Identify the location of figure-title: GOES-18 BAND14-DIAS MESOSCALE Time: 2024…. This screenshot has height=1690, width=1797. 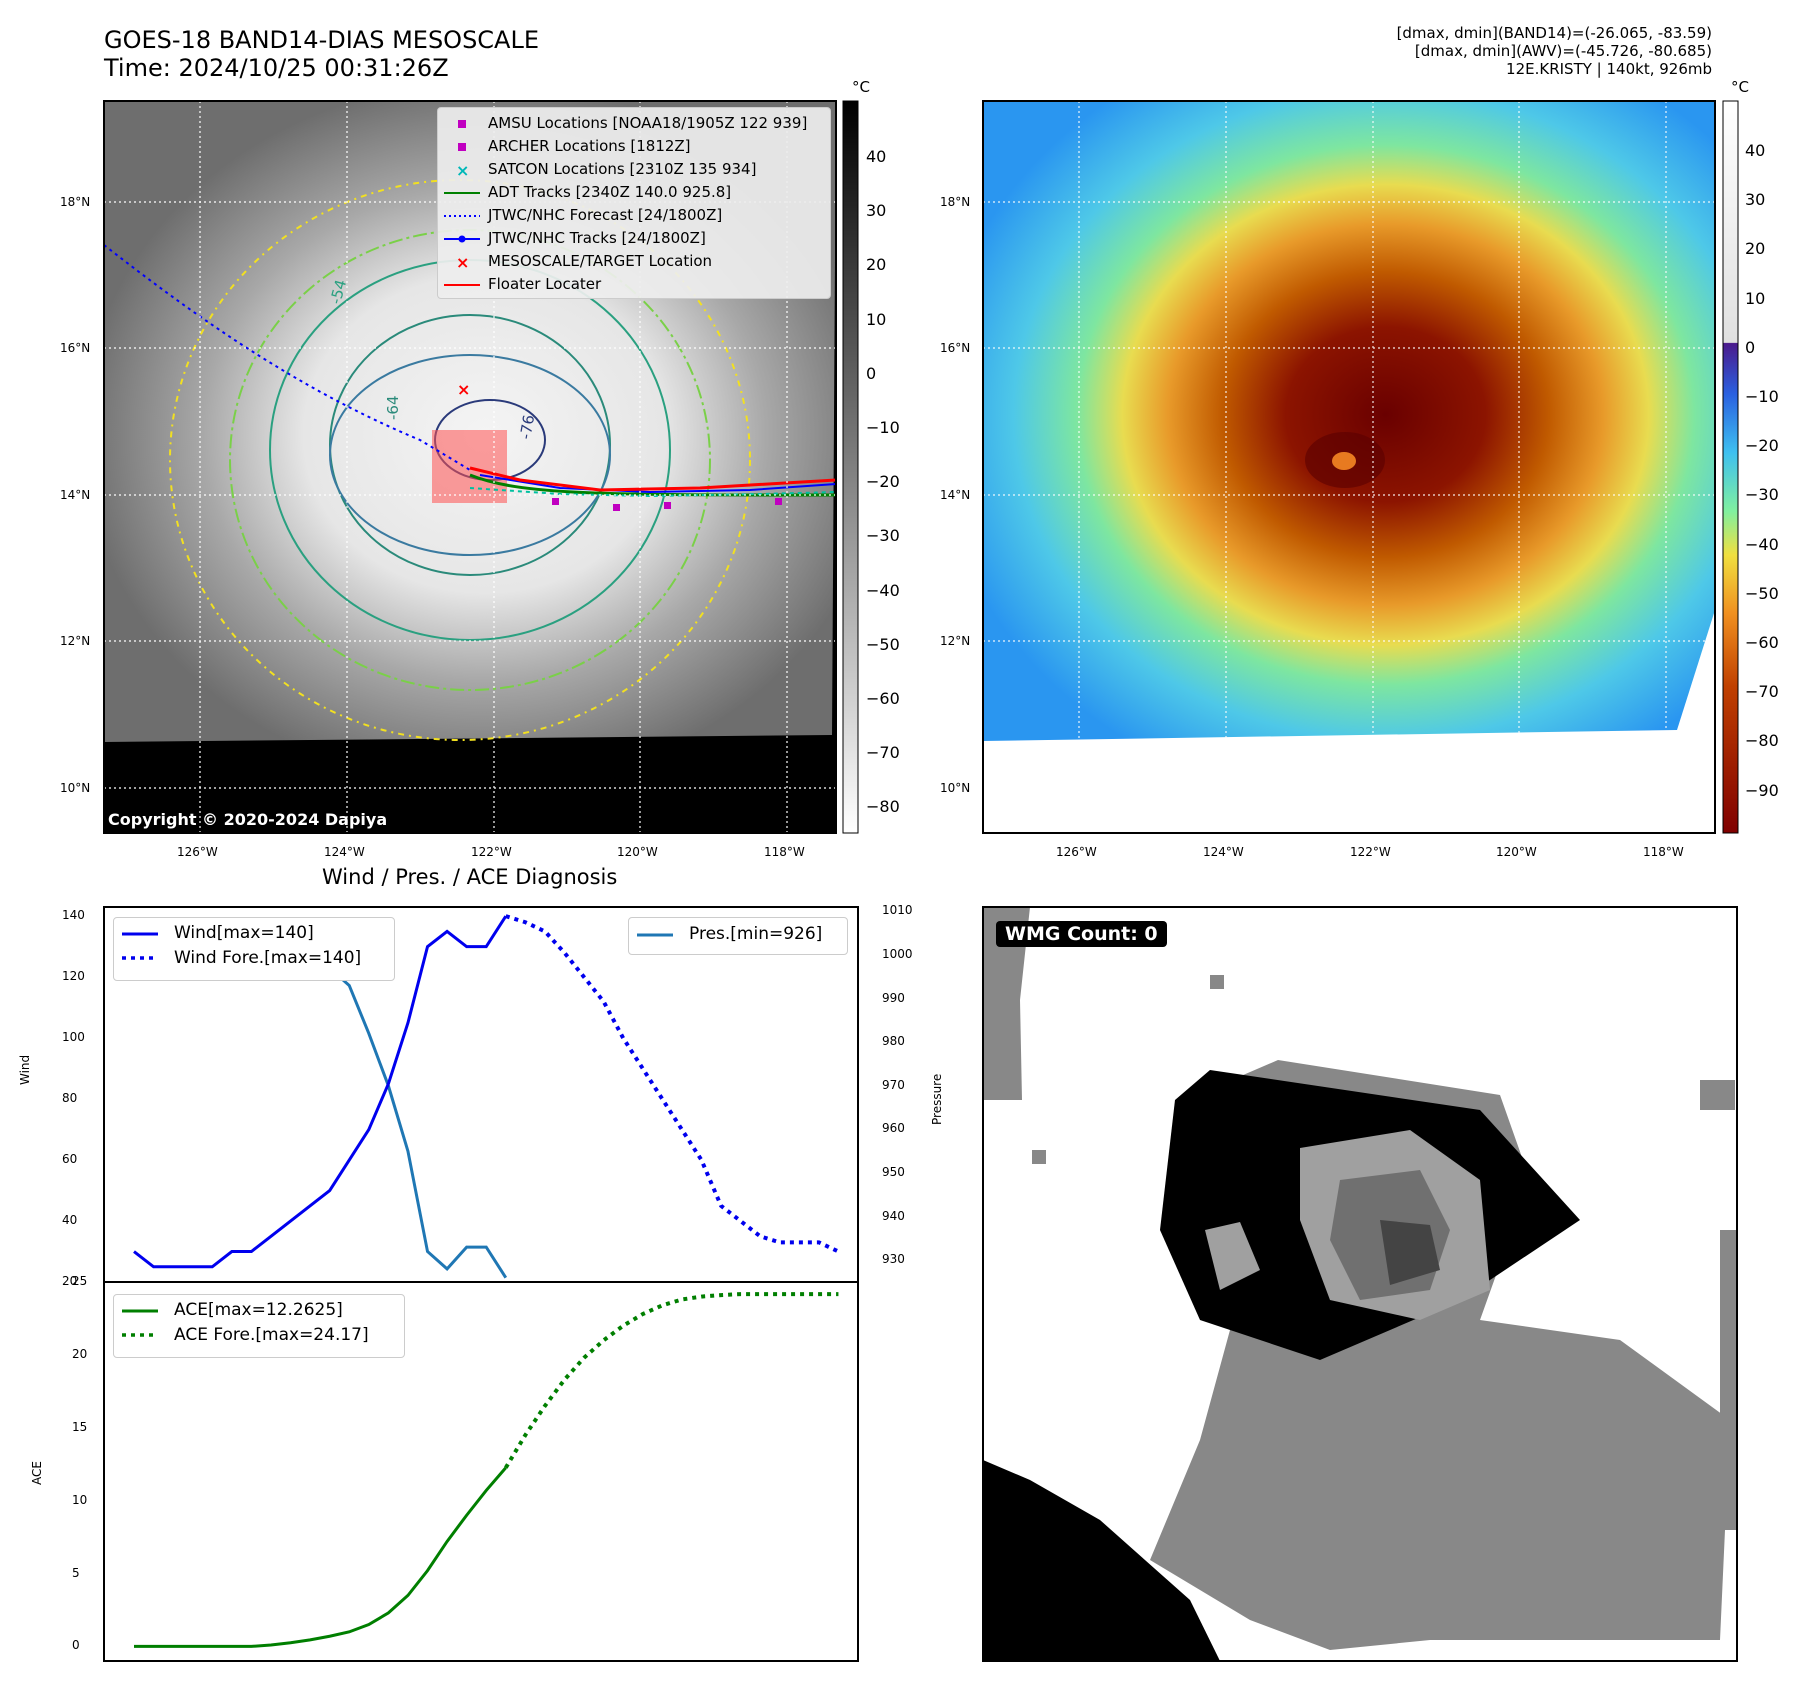
(321, 54).